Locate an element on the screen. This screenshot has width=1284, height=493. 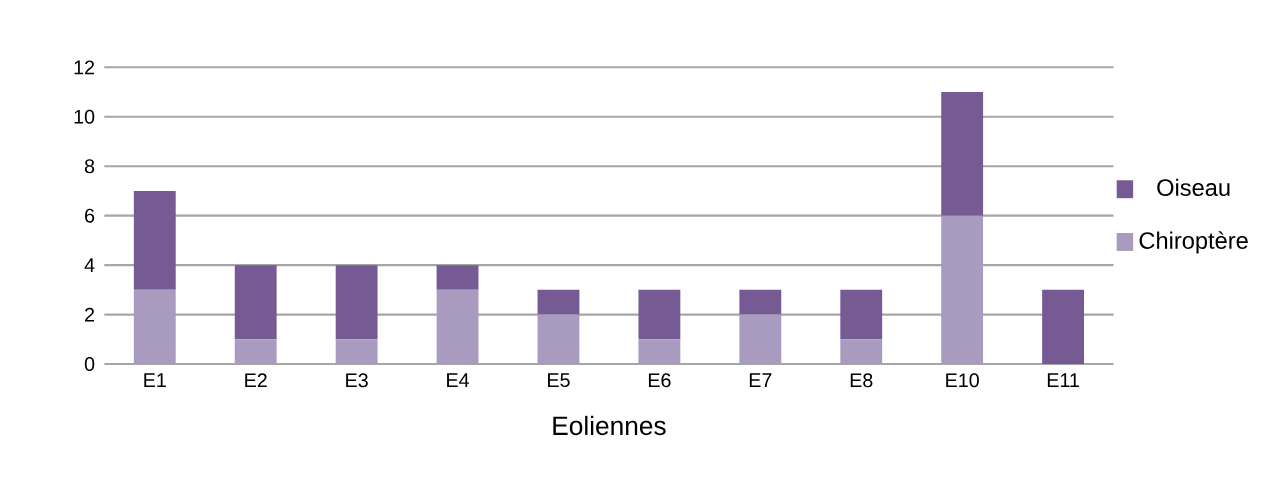
y-tick-label: 12 is located at coordinates (84, 67).